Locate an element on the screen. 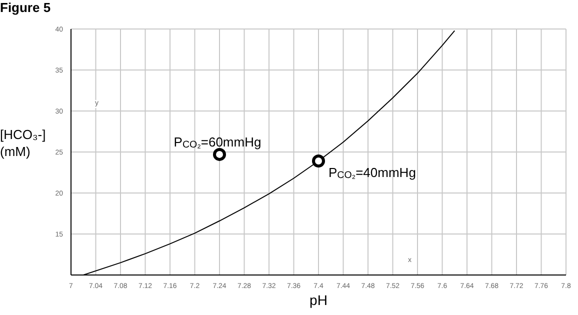 The height and width of the screenshot is (315, 578). x-axis-title: pH is located at coordinates (318, 300).